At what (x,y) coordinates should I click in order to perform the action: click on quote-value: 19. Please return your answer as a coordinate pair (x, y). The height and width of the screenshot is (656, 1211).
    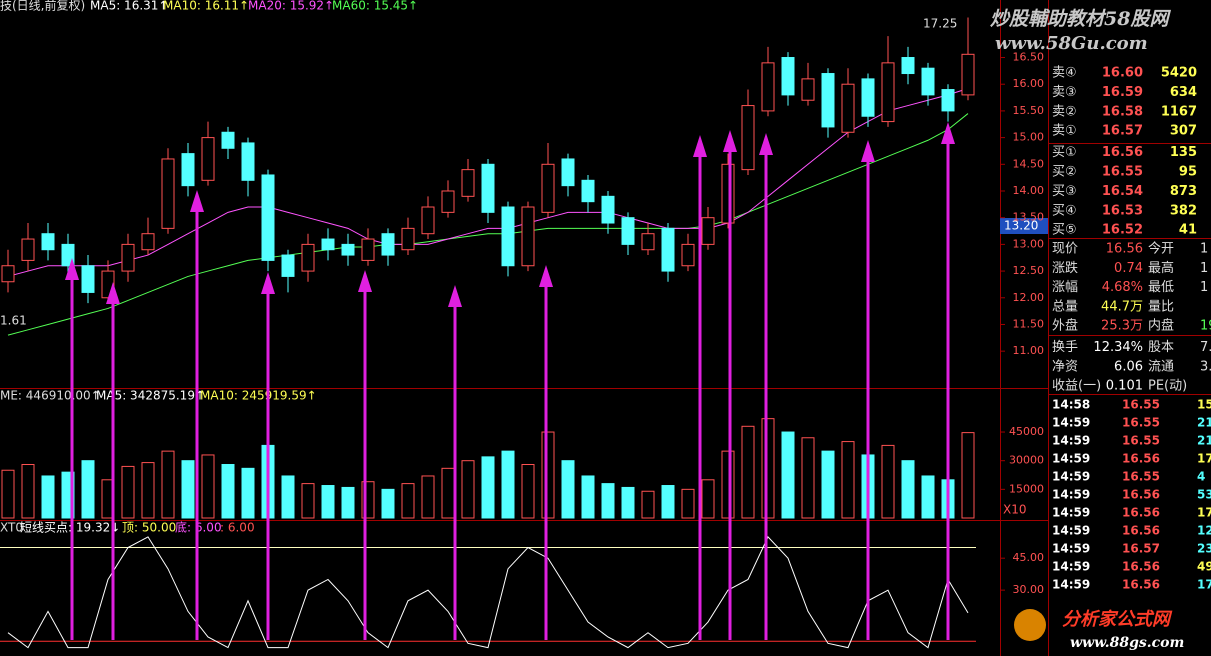
    Looking at the image, I should click on (1205, 326).